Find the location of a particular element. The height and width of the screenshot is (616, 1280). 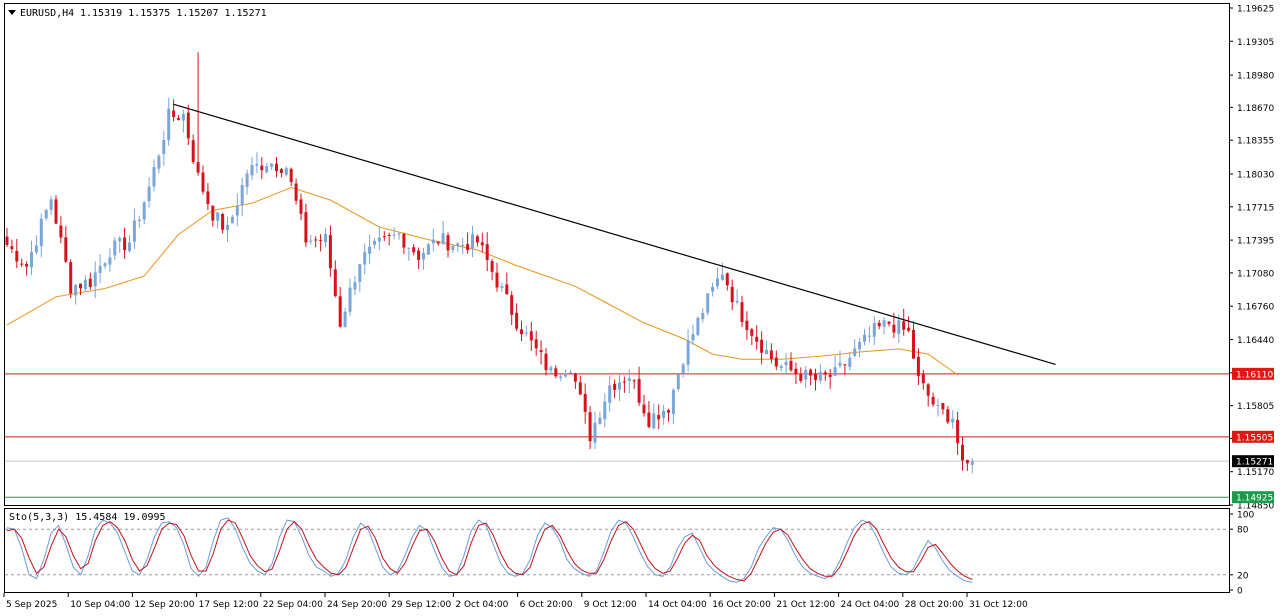

time-tick-label: 31 Oct 12:00 is located at coordinates (998, 605).